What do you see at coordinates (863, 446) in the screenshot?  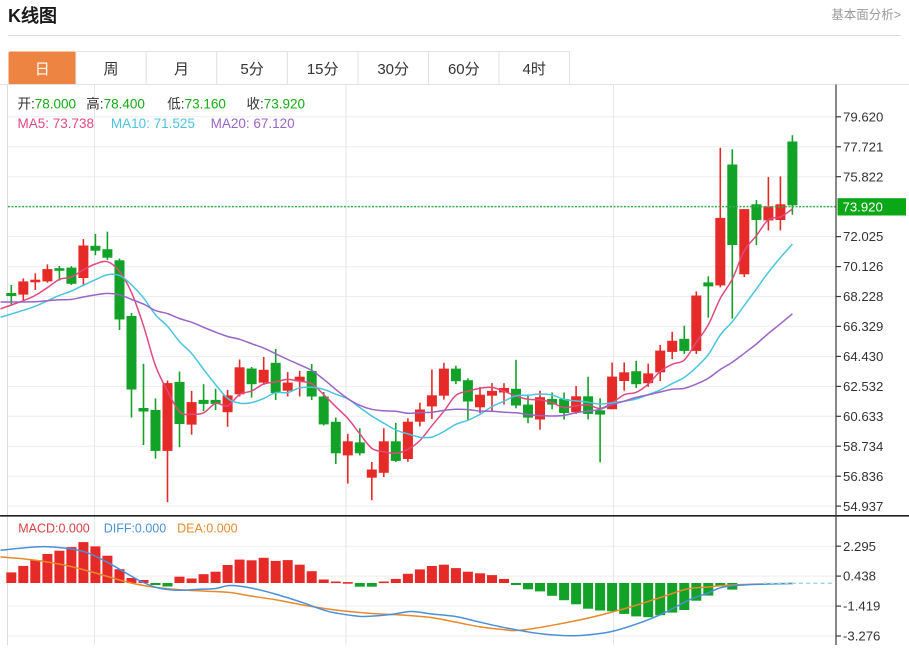 I see `svg-text: 58.734` at bounding box center [863, 446].